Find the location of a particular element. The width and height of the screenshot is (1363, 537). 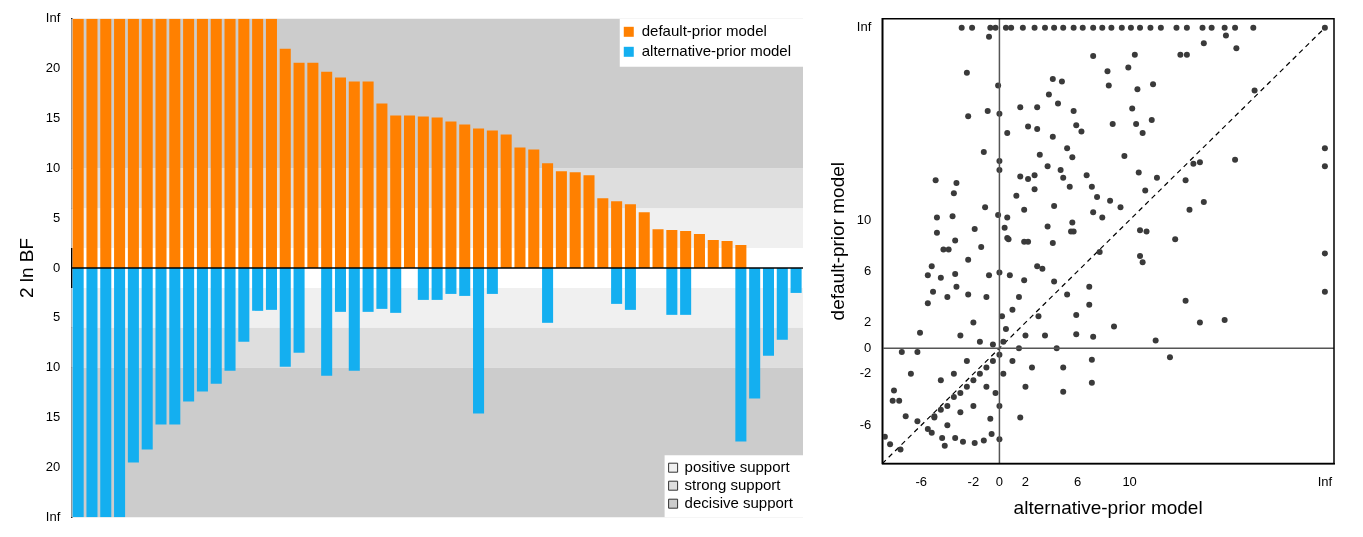

x-tick-label: -2 is located at coordinates (973, 481).